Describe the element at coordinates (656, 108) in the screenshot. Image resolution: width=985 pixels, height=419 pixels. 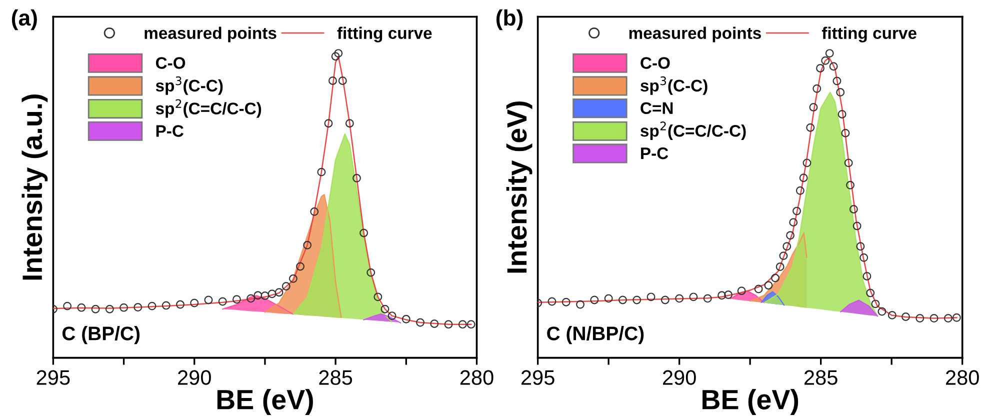
I see `legend-label: C=N` at that location.